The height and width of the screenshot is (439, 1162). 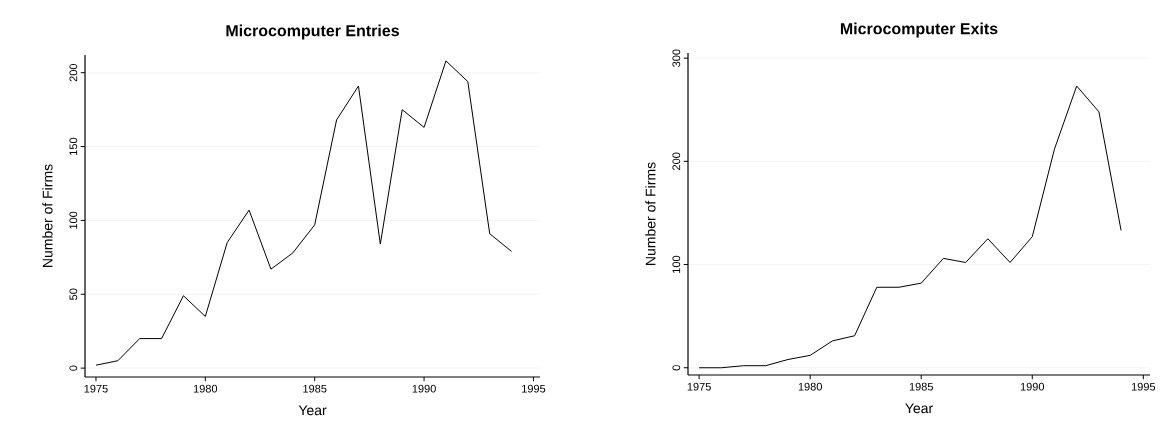 What do you see at coordinates (919, 30) in the screenshot?
I see `chart-title: Microcomputer Exits` at bounding box center [919, 30].